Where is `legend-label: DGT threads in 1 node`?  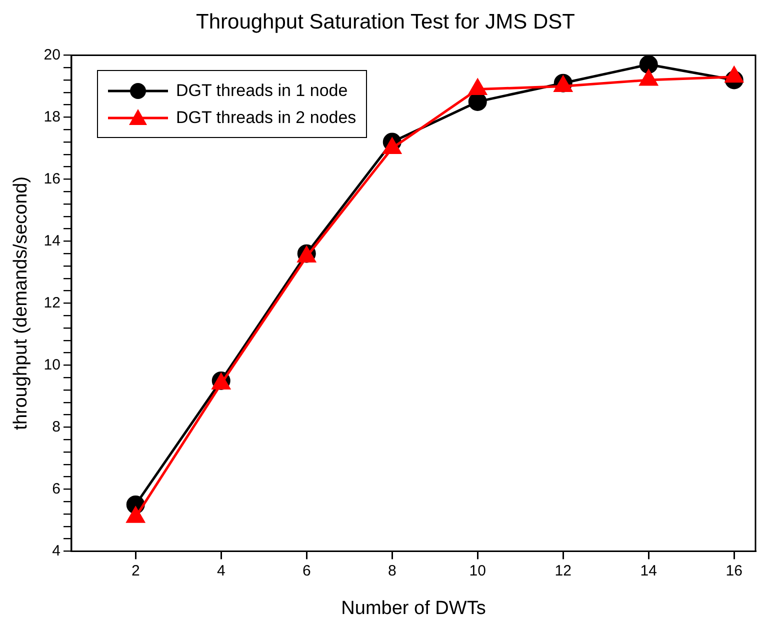 legend-label: DGT threads in 1 node is located at coordinates (262, 90).